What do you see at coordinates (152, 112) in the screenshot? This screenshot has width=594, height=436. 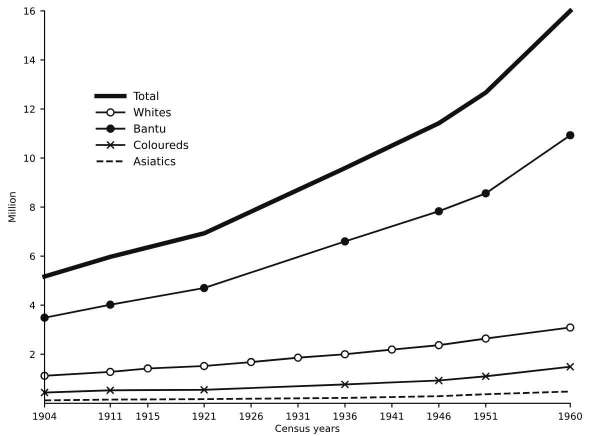 I see `legend-label: Whites` at bounding box center [152, 112].